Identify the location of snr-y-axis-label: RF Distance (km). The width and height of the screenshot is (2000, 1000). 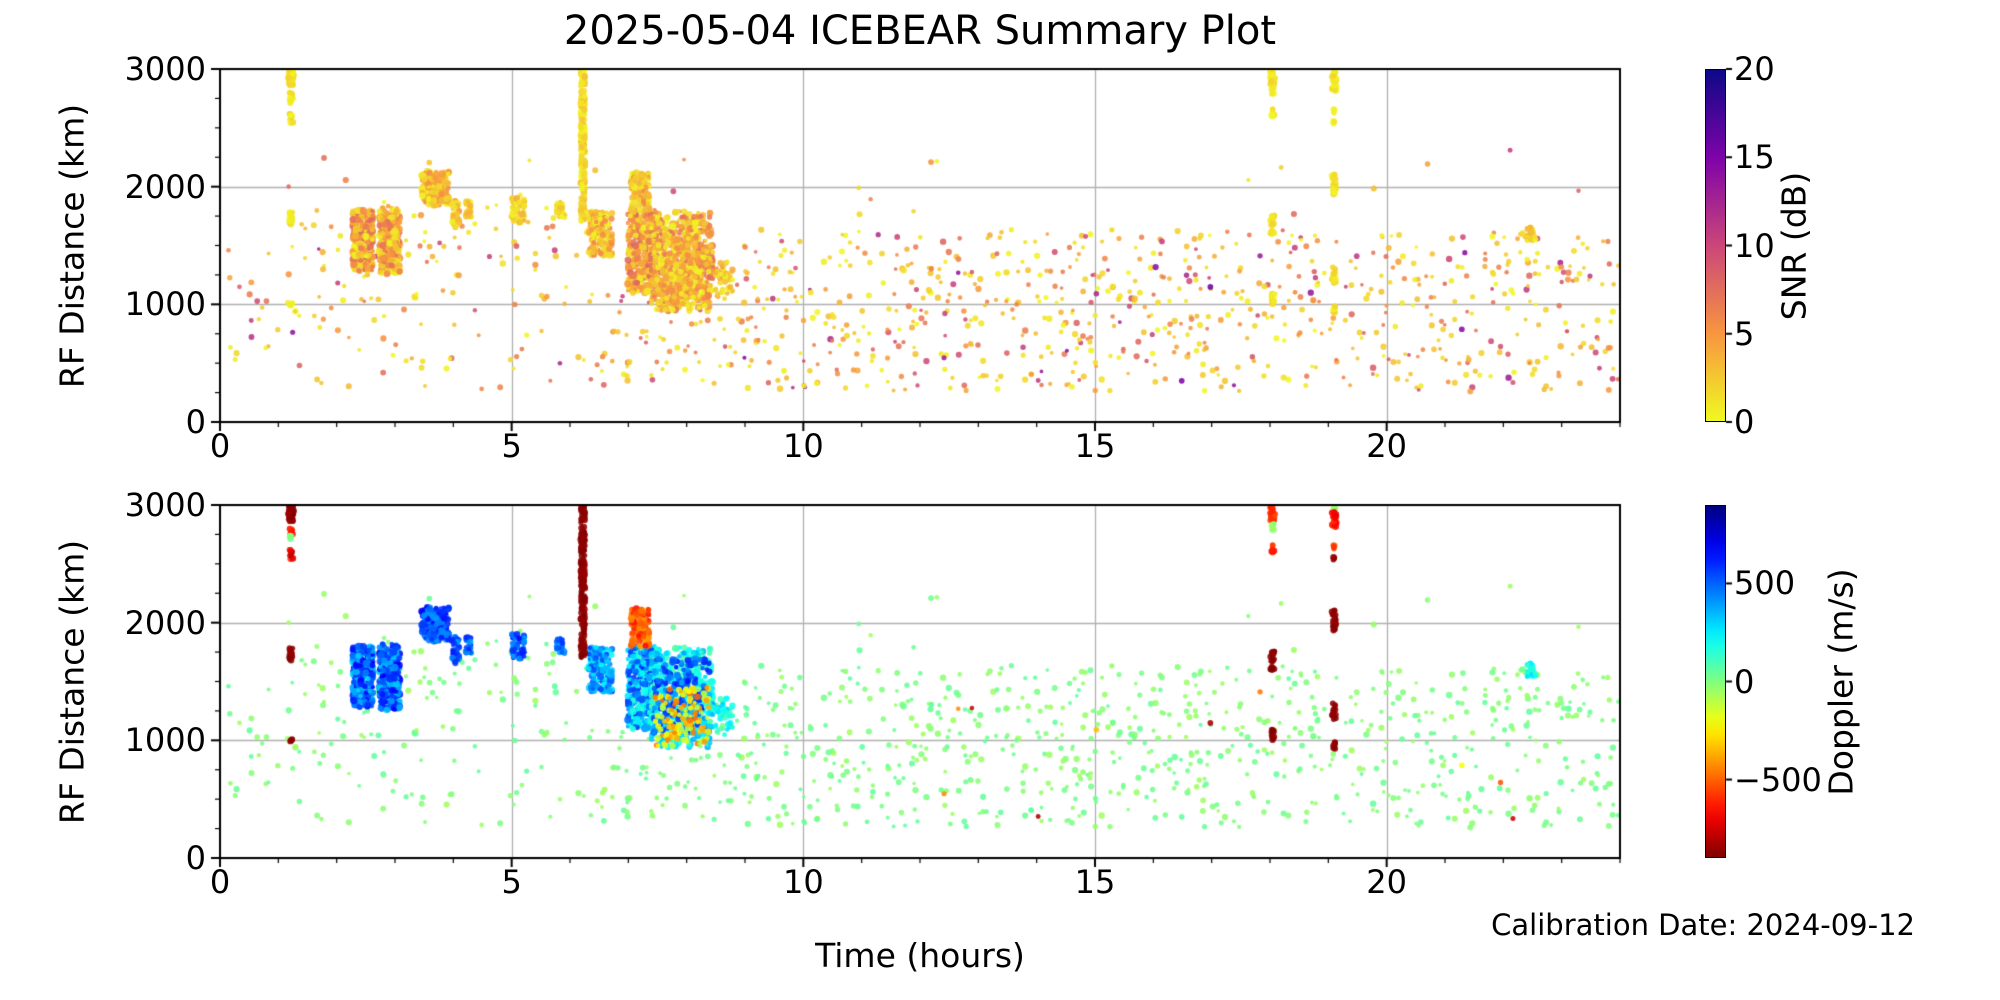
(72, 245).